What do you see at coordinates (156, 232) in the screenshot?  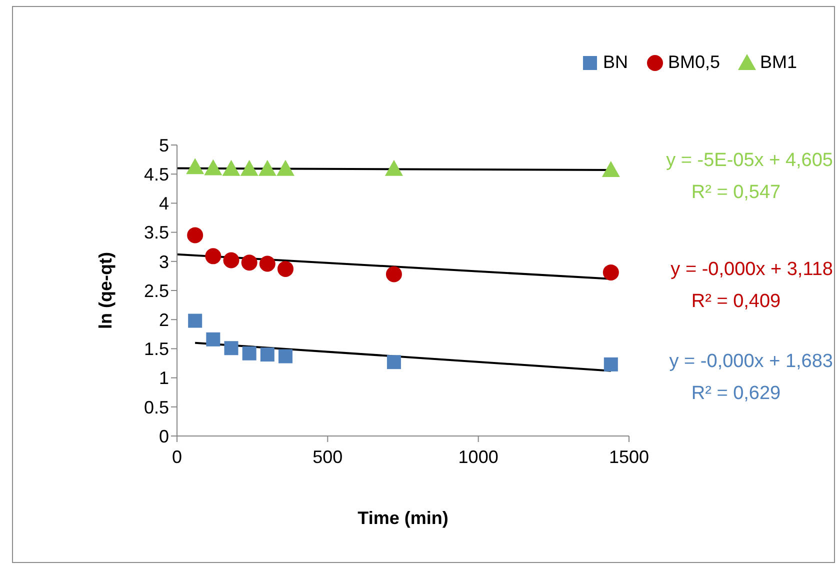 I see `y-tick-label: 3.5` at bounding box center [156, 232].